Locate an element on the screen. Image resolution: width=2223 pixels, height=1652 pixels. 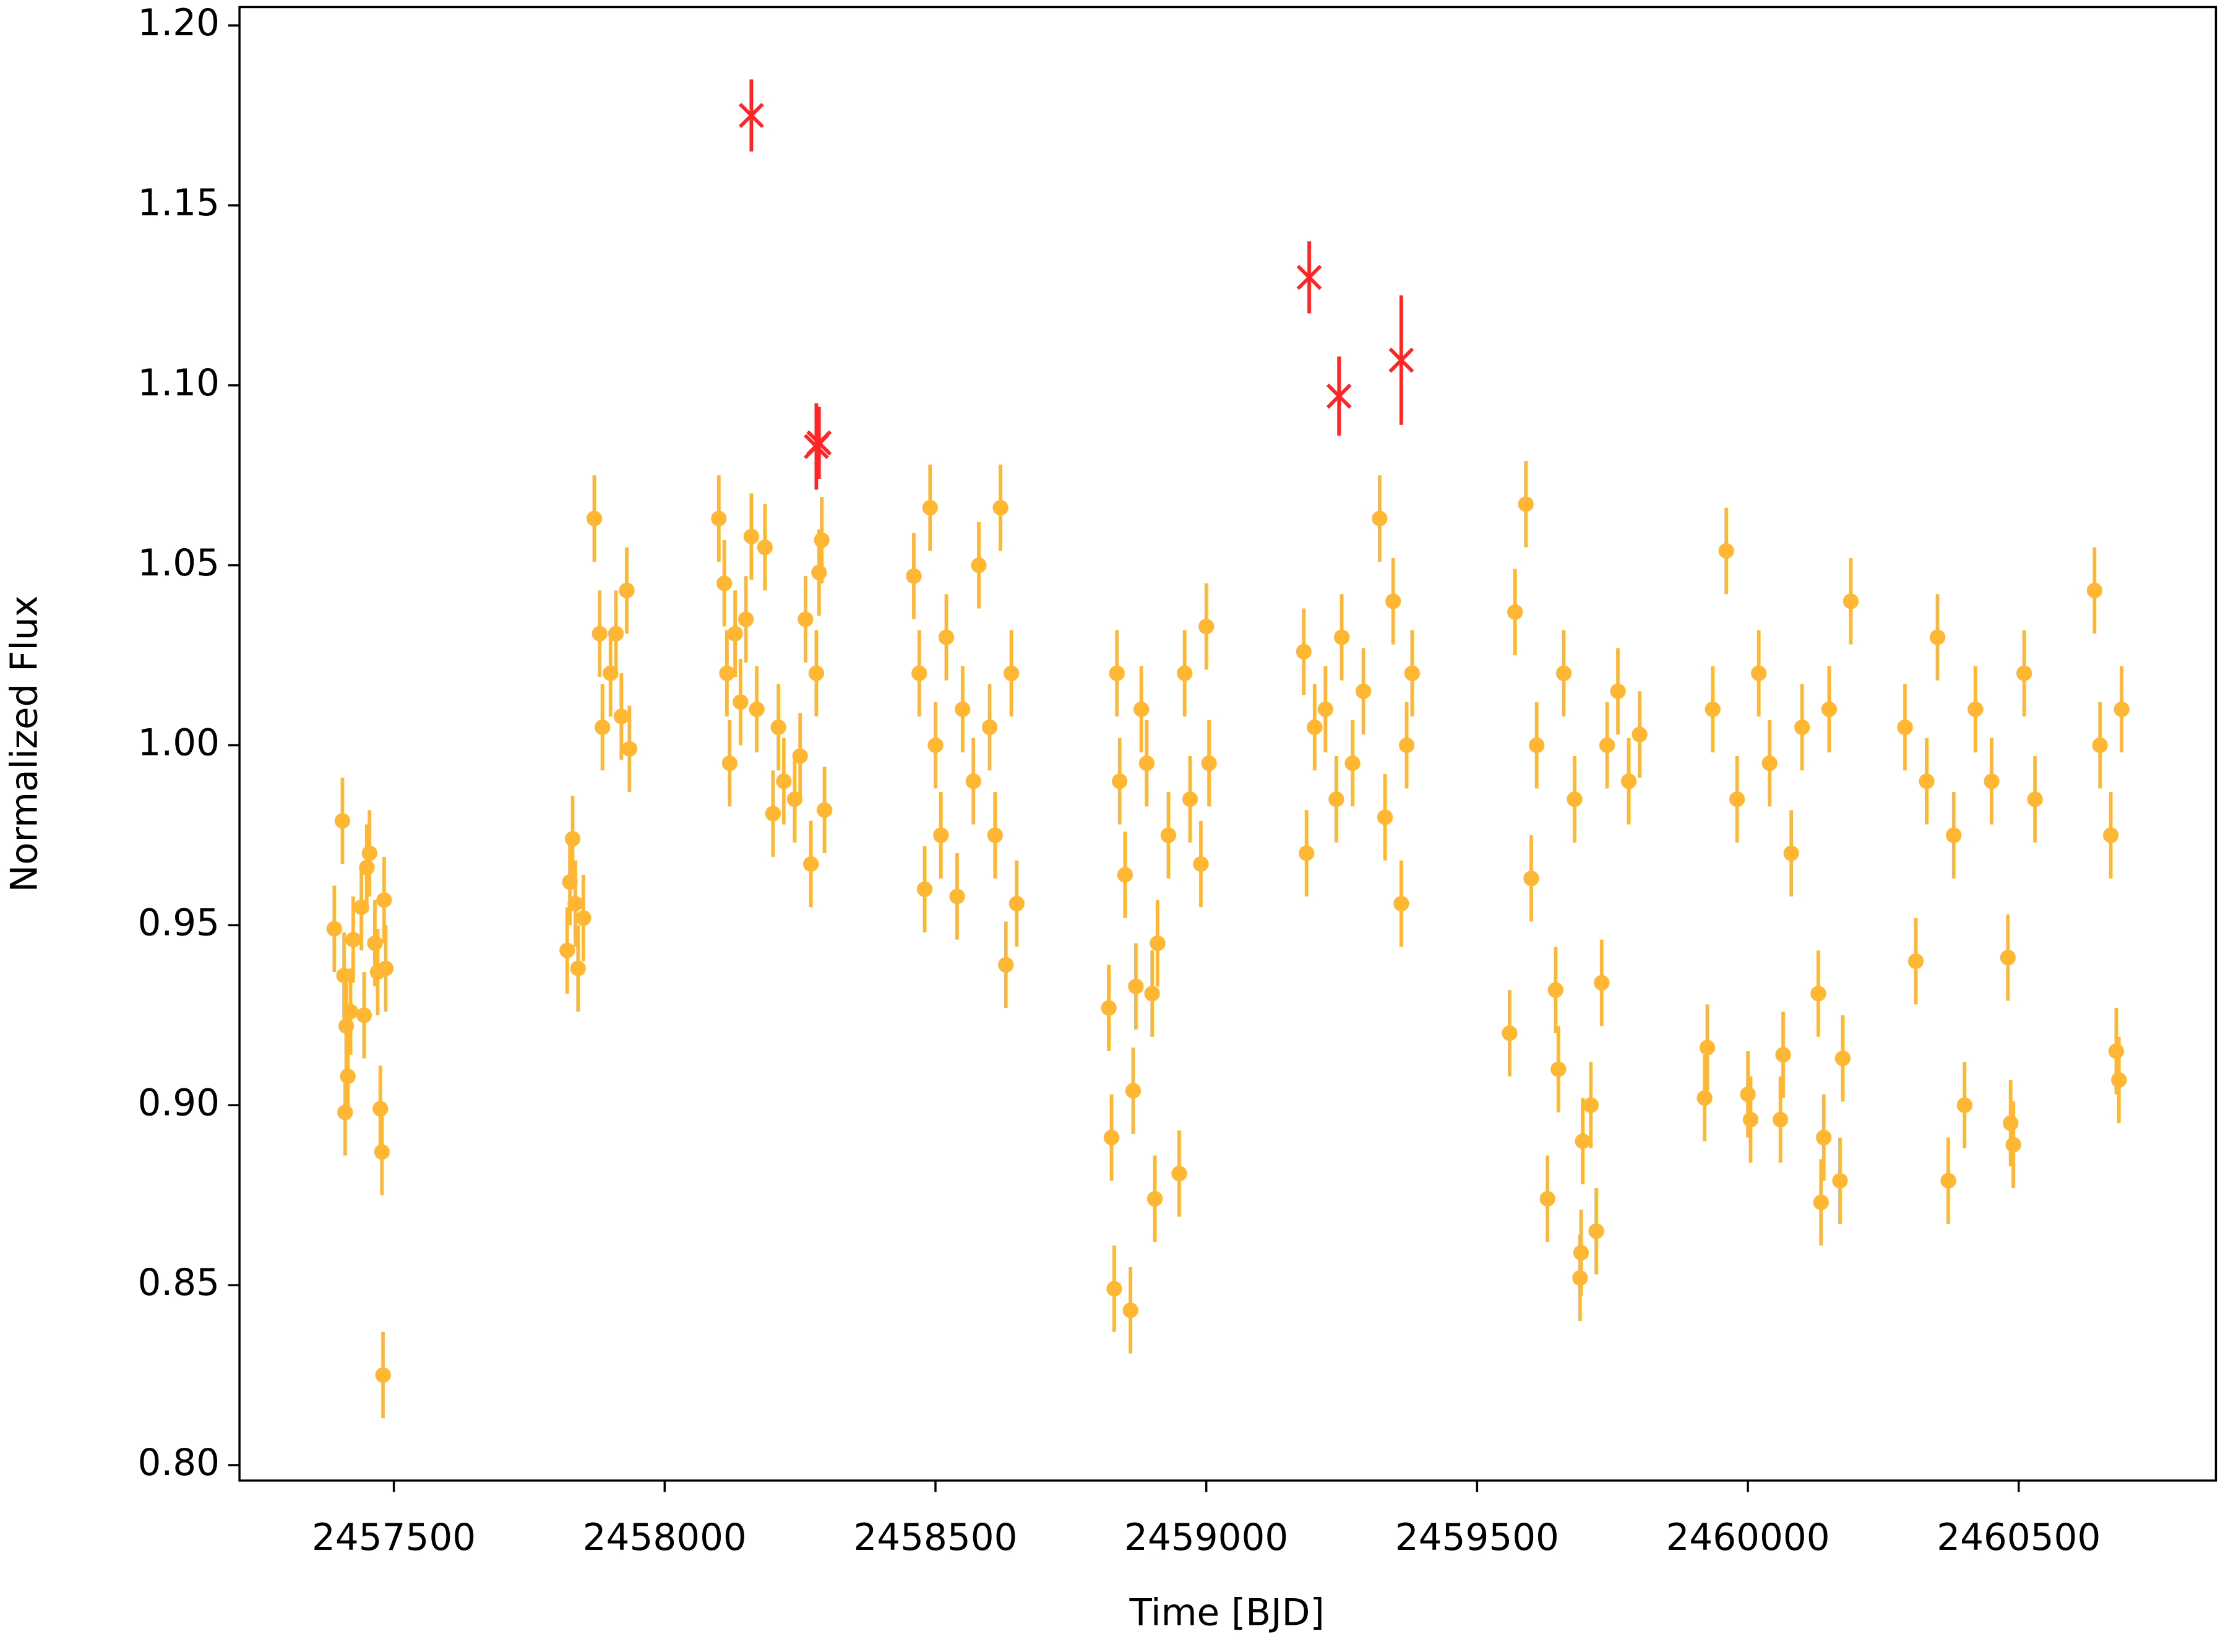
y-tick-label: 1.05 is located at coordinates (179, 563).